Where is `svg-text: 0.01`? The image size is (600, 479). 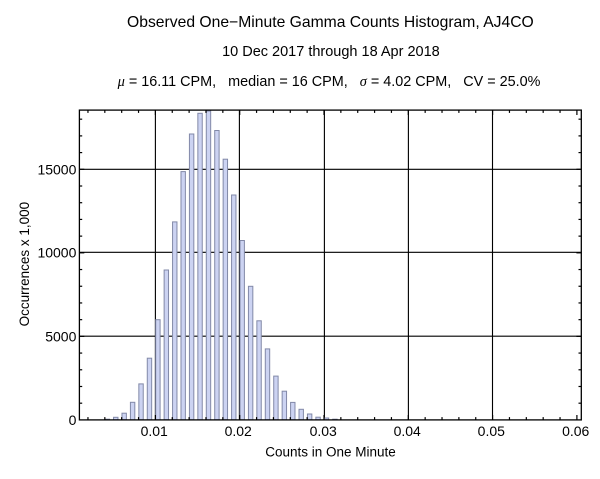 svg-text: 0.01 is located at coordinates (154, 431).